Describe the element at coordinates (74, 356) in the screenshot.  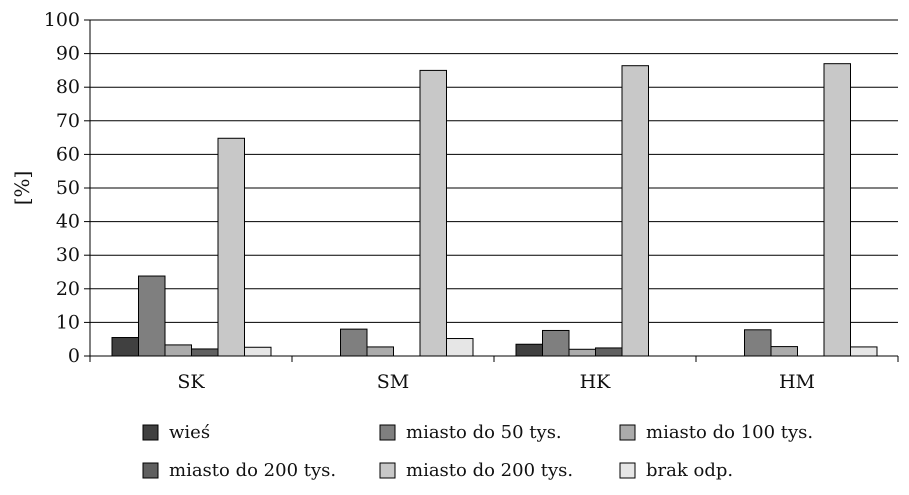
I see `y-tick-label: 0` at that location.